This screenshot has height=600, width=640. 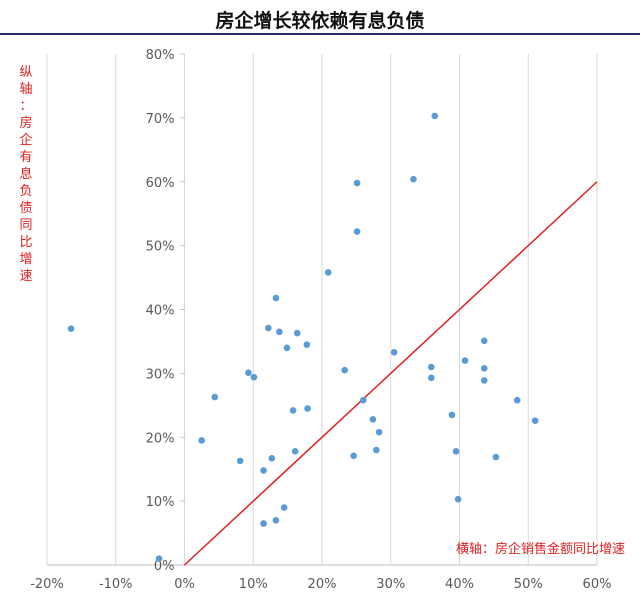 I want to click on x-tick-labels: -20% -10% 0% 10% 20% 30% 40% 50% 60%, so click(x=320, y=584).